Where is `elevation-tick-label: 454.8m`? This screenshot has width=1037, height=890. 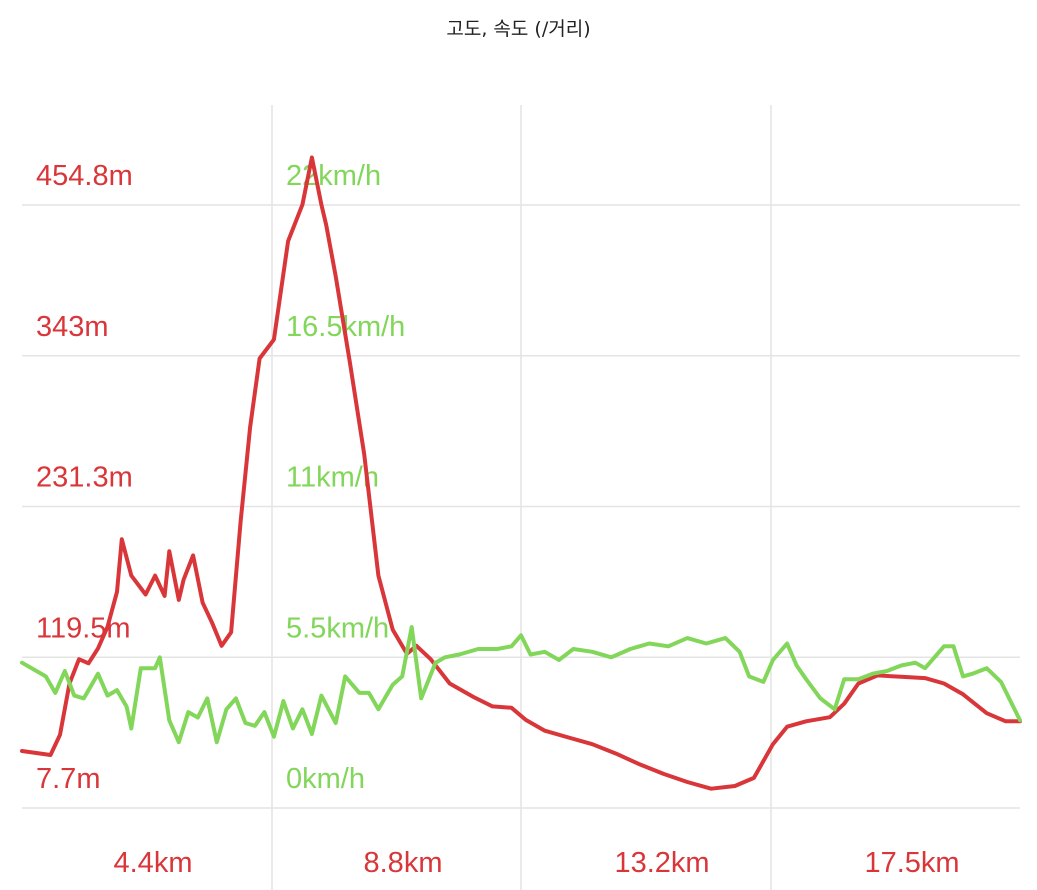 elevation-tick-label: 454.8m is located at coordinates (84, 176).